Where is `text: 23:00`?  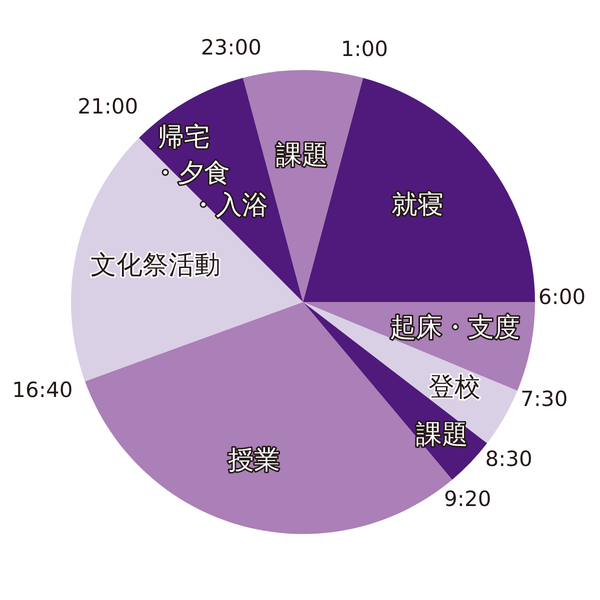
text: 23:00 is located at coordinates (231, 47).